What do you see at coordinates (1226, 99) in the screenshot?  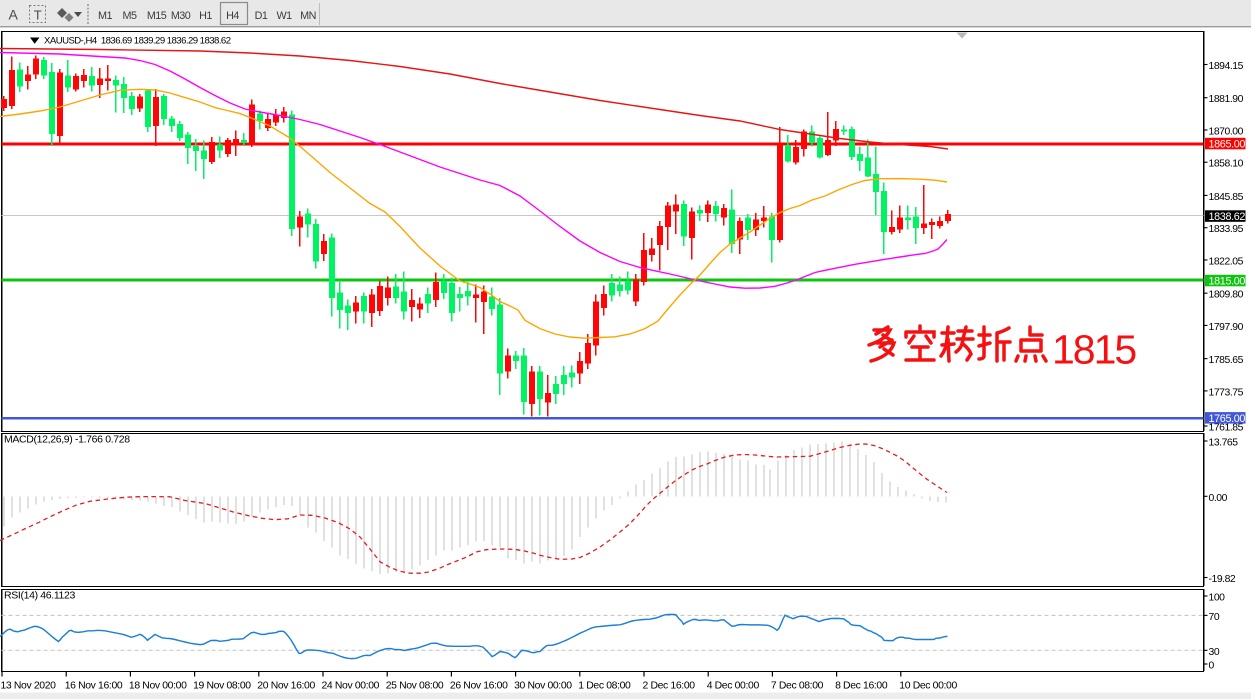 I see `svg-text: 1881.90` at bounding box center [1226, 99].